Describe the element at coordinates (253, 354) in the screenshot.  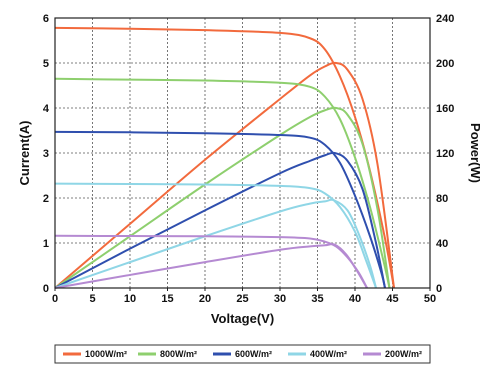
I see `legend-label: 600W/m²` at that location.